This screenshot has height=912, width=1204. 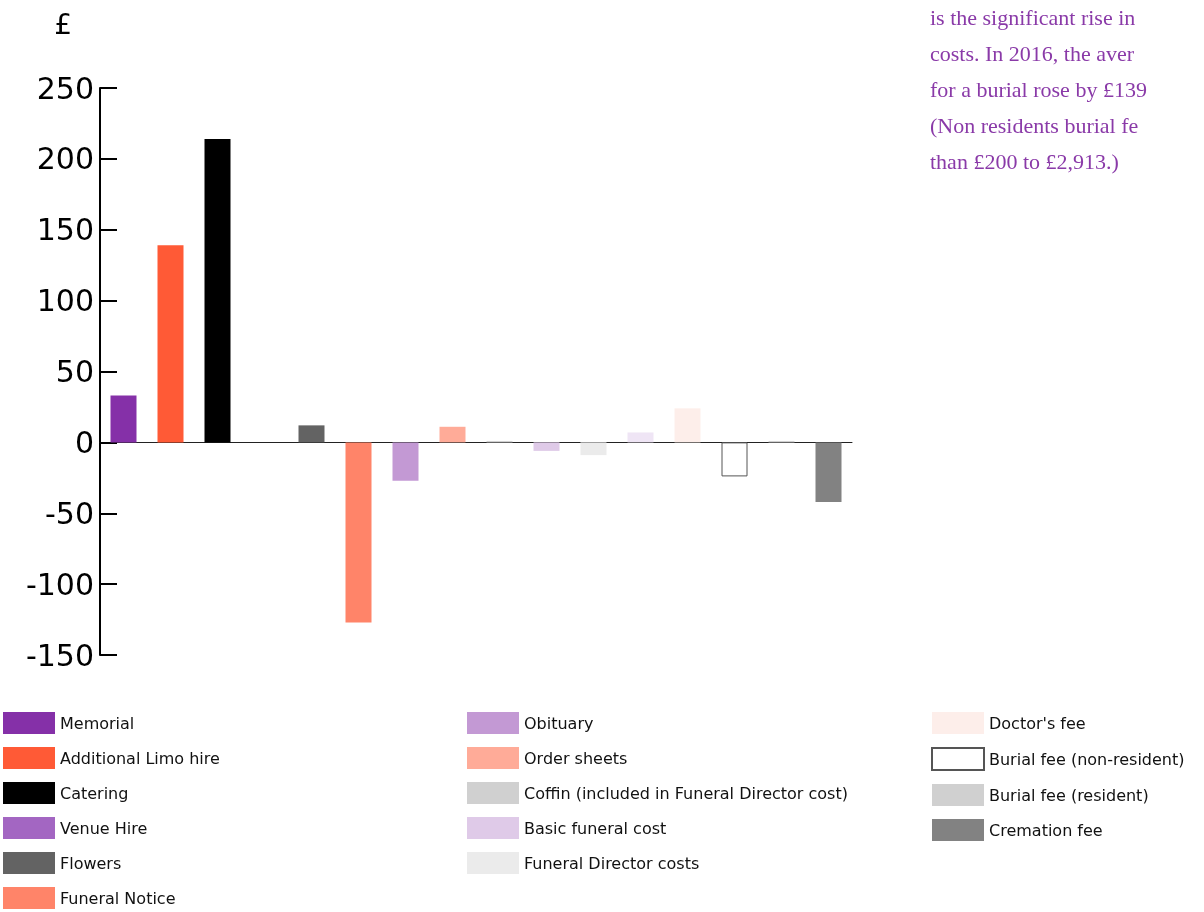 I want to click on y-tick-label: 100, so click(x=65, y=301).